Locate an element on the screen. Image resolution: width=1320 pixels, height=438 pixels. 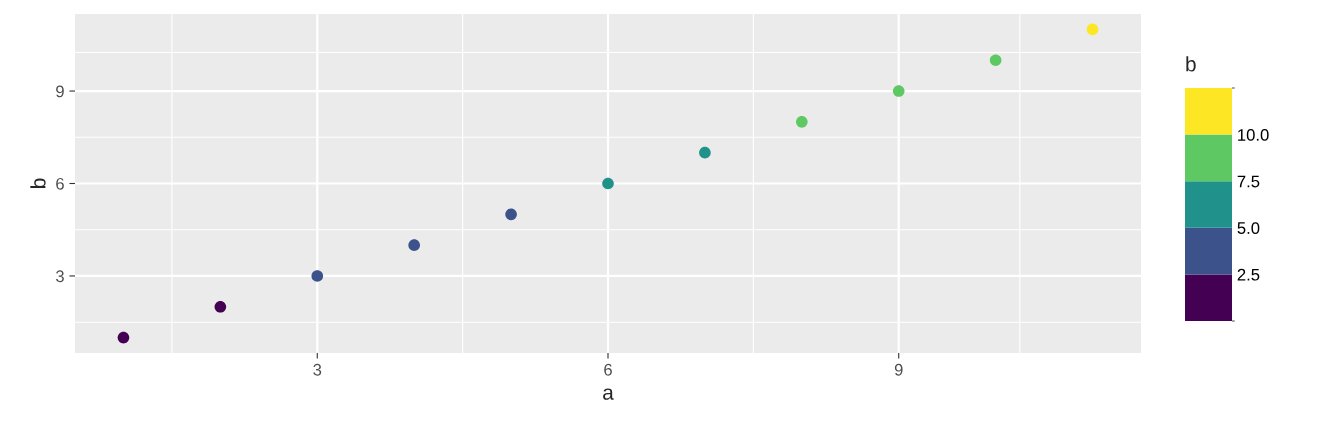
y-axis-title: b is located at coordinates (38, 183).